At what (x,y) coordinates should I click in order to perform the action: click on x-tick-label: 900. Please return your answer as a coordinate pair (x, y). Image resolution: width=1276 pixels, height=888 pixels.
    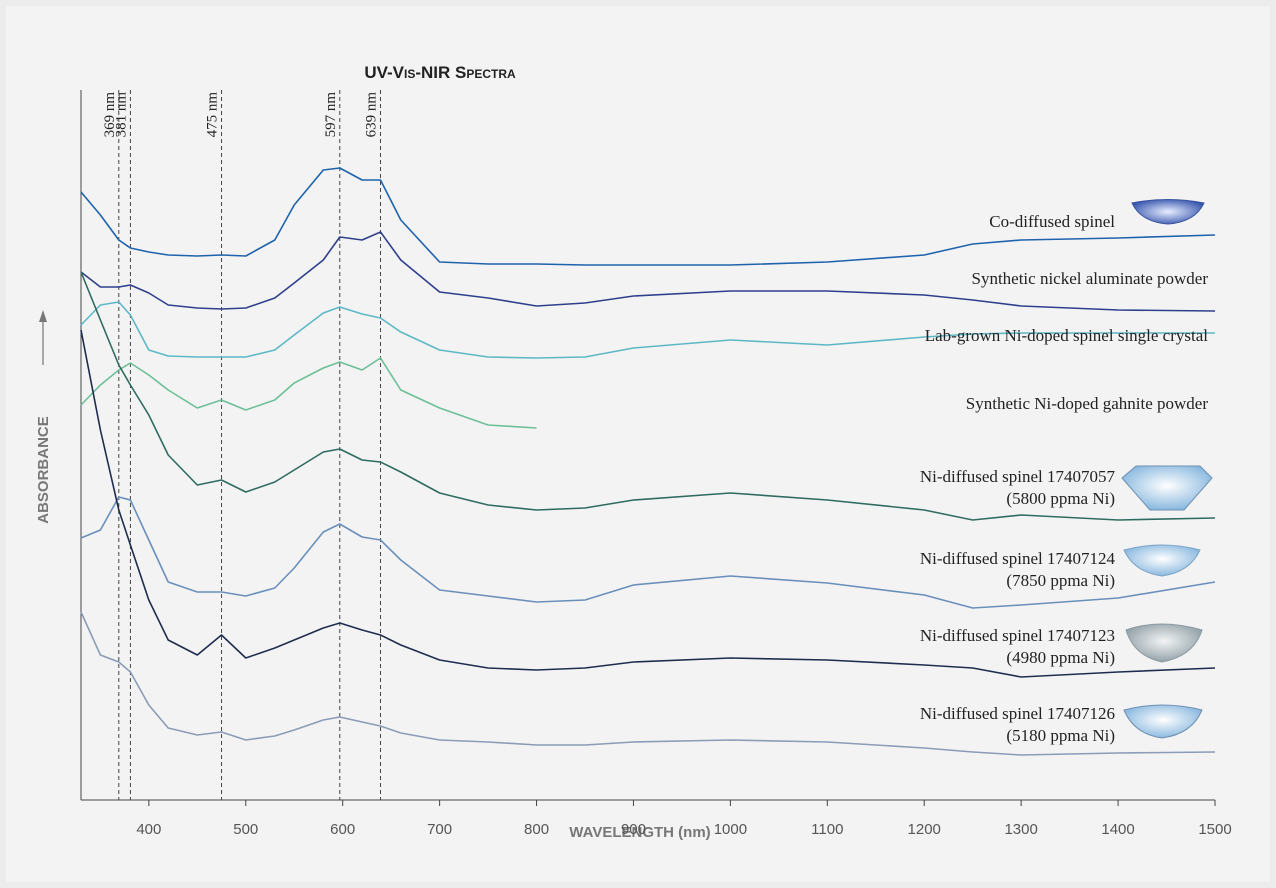
    Looking at the image, I should click on (633, 829).